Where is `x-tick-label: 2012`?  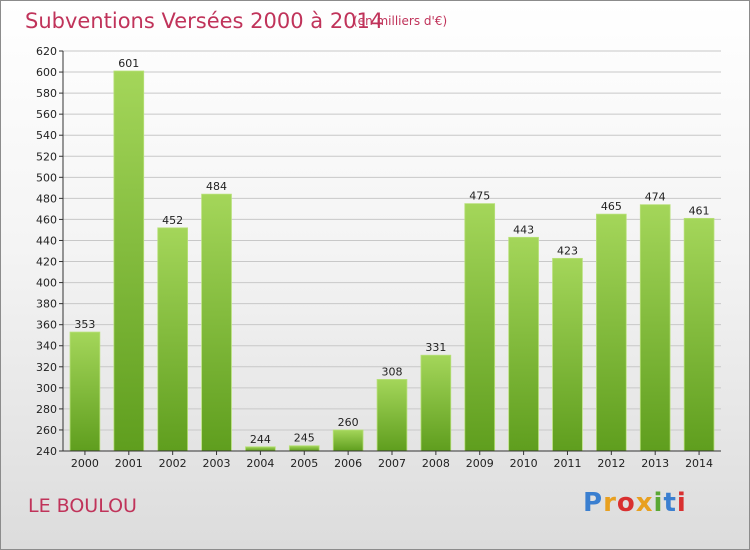 x-tick-label: 2012 is located at coordinates (611, 463).